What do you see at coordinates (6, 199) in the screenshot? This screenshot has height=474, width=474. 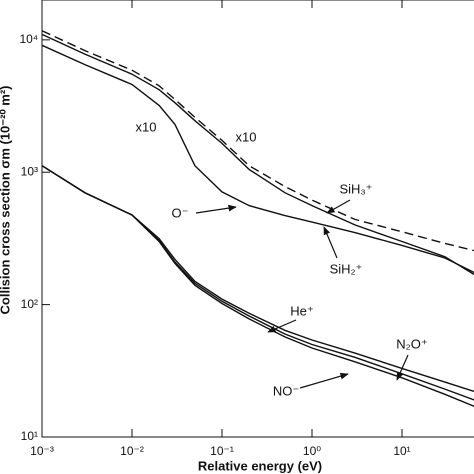 I see `y-axis-title: Collision cross section σm (10⁻²⁰ m²)` at bounding box center [6, 199].